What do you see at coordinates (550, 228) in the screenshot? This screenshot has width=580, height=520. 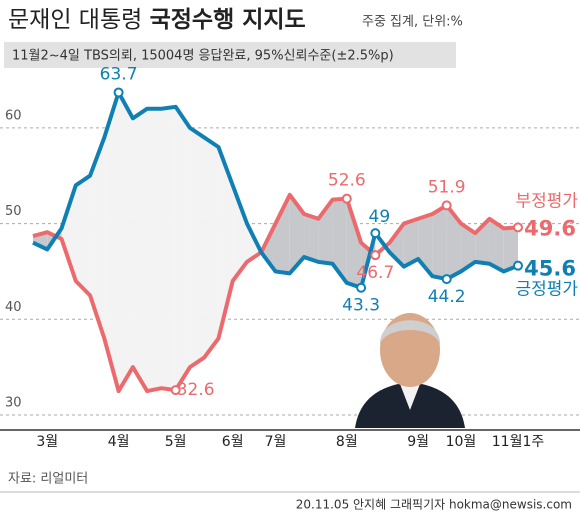 I see `end-label: 49.6` at bounding box center [550, 228].